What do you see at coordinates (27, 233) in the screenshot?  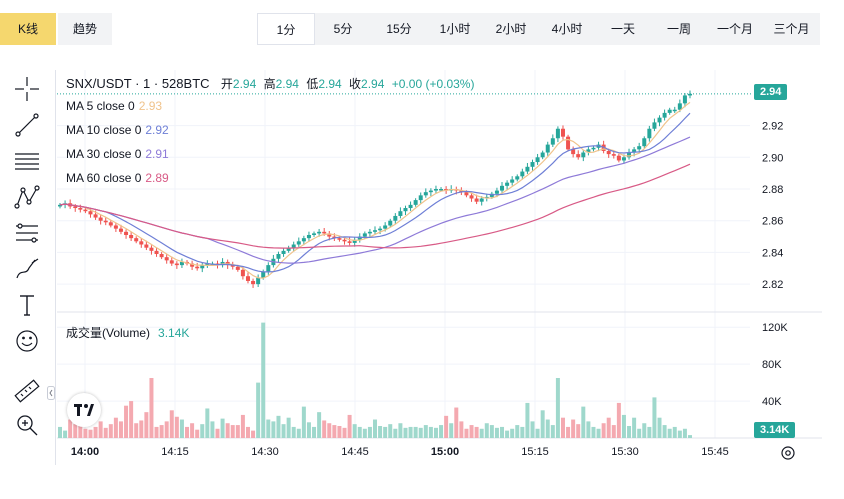 I see `fib-icon` at bounding box center [27, 233].